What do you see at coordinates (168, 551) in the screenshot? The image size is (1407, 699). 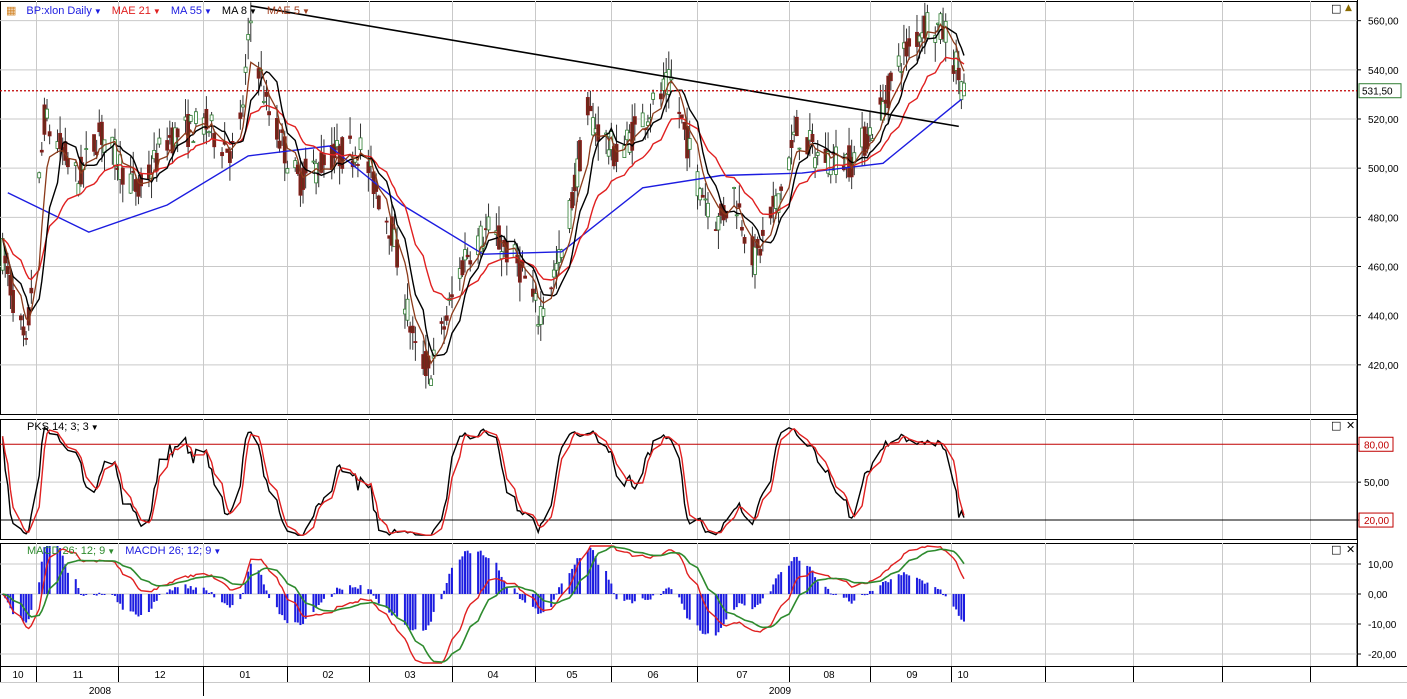 I see `macdh-label: MACDH 26; 12; 9` at bounding box center [168, 551].